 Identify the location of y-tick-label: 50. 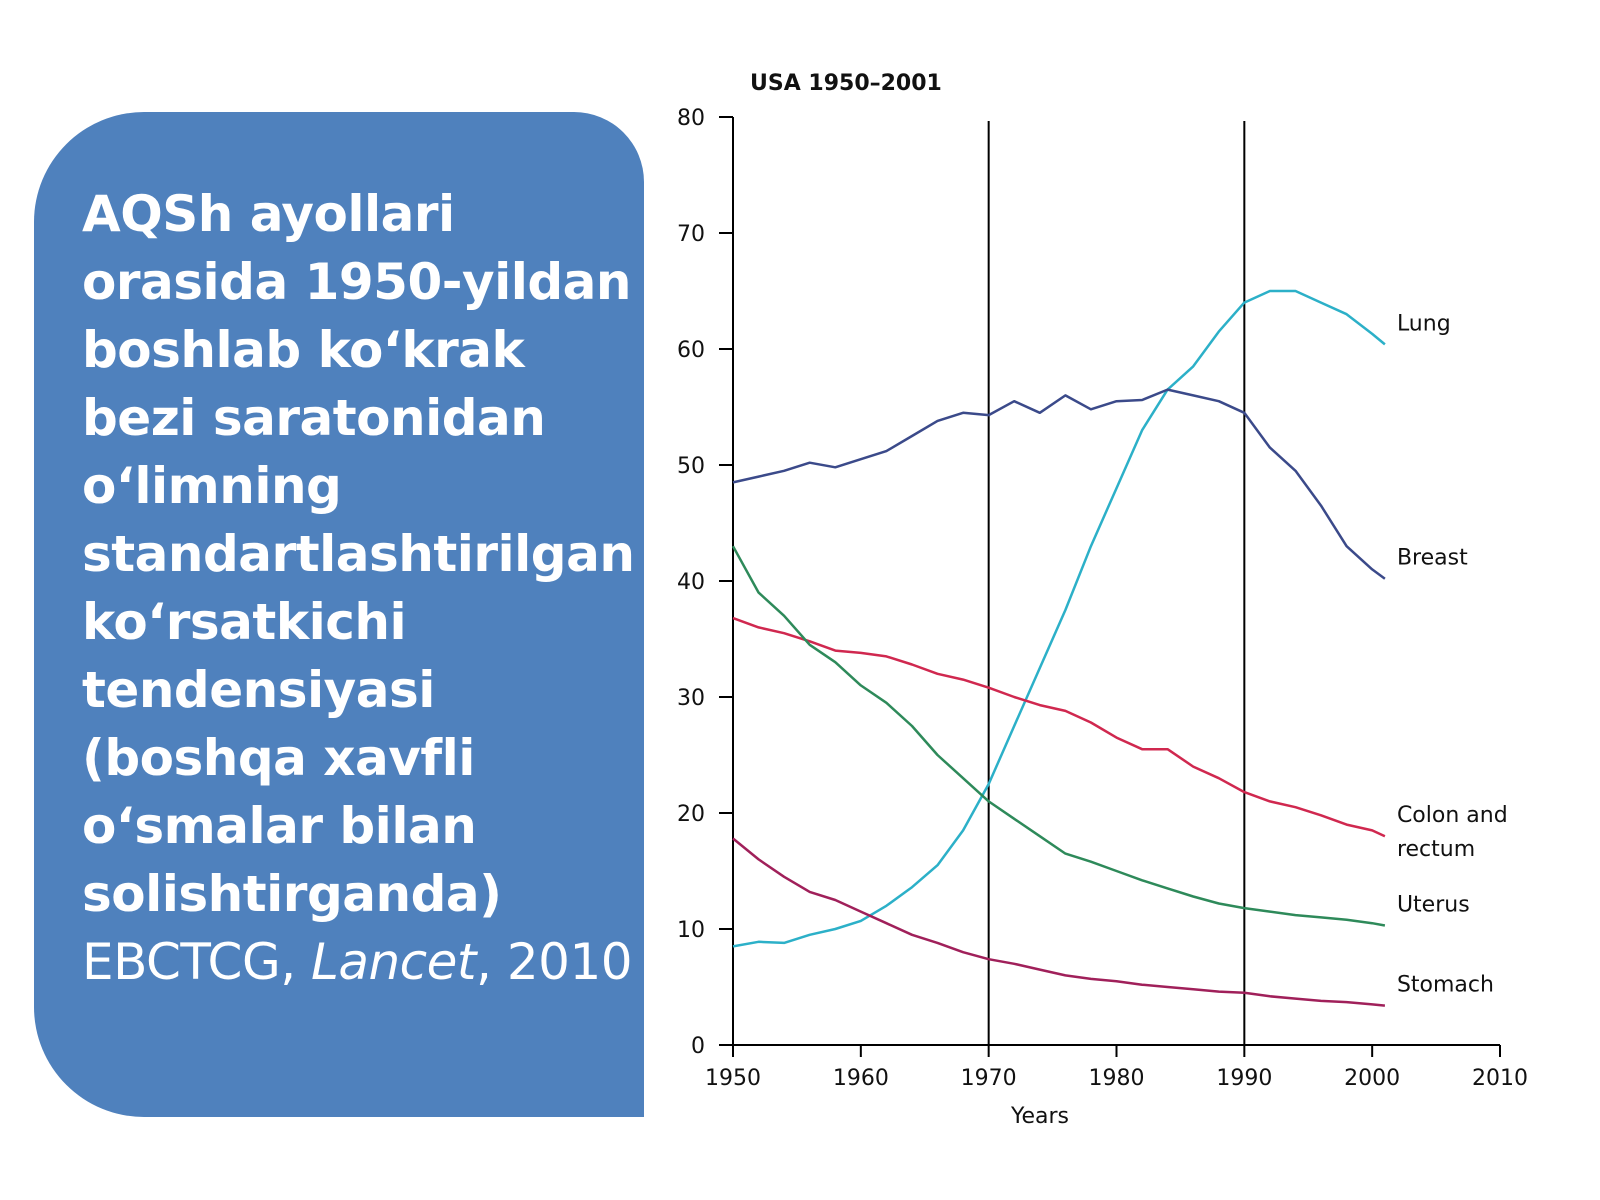
(691, 466).